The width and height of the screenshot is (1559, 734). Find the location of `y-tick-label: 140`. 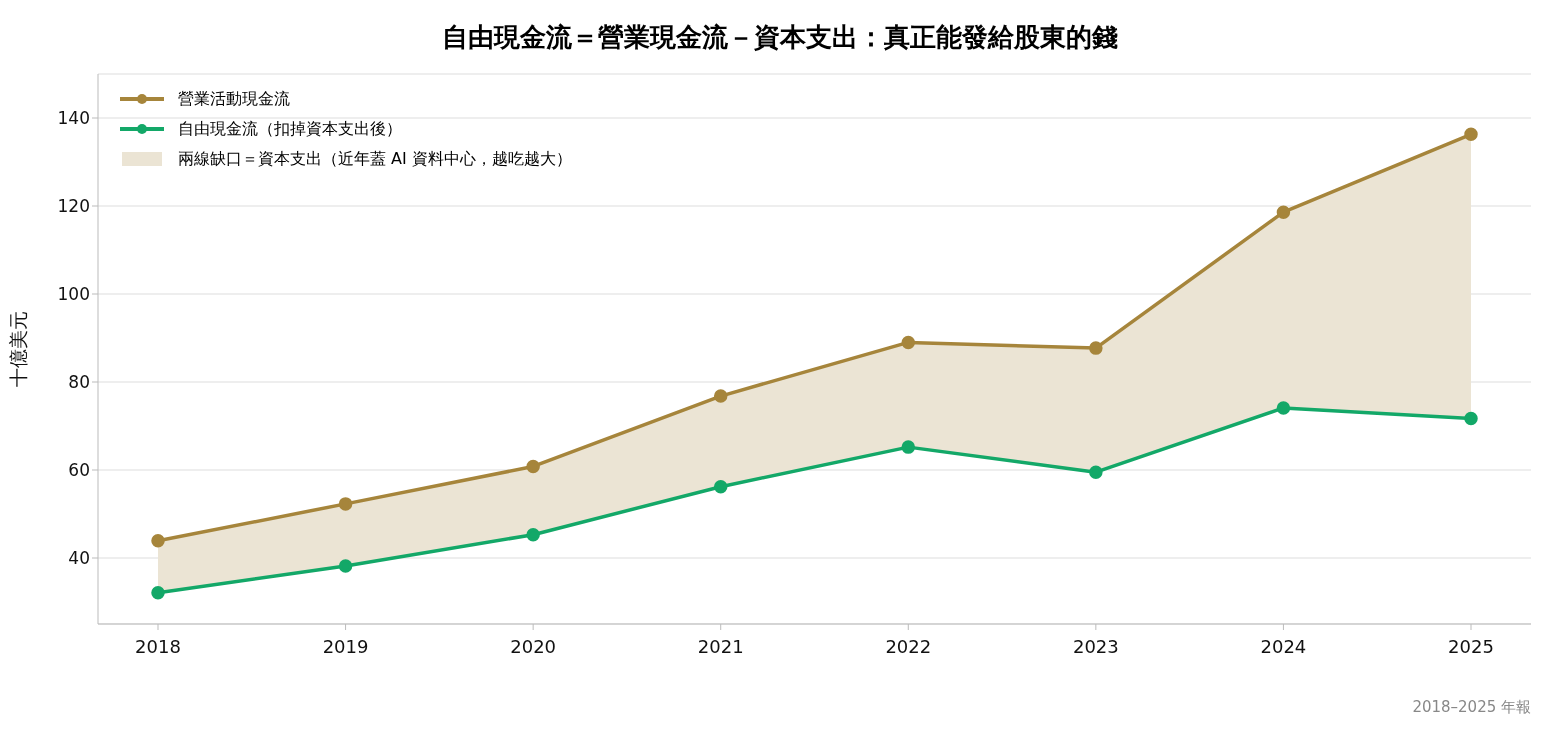

y-tick-label: 140 is located at coordinates (73, 118).